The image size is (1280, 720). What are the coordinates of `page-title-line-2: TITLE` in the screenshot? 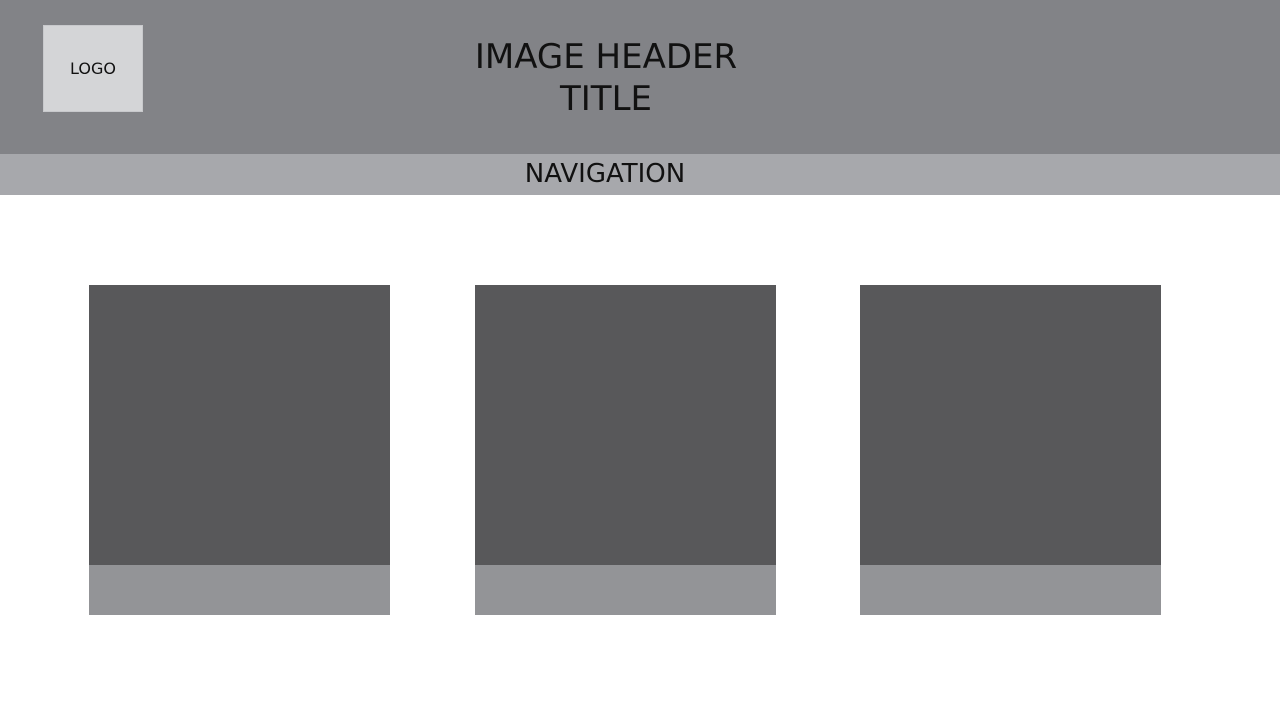 It's located at (606, 99).